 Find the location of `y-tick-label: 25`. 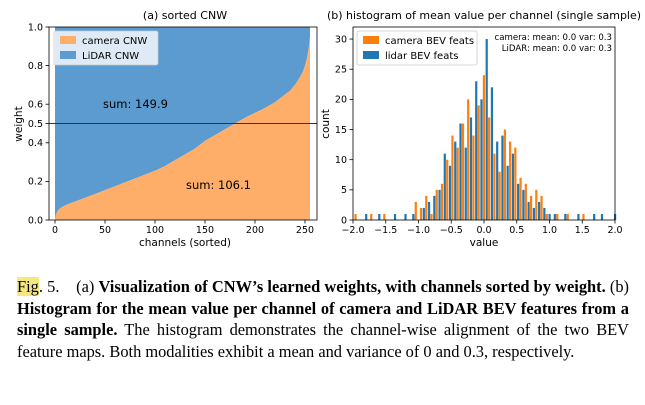

y-tick-label: 25 is located at coordinates (341, 70).